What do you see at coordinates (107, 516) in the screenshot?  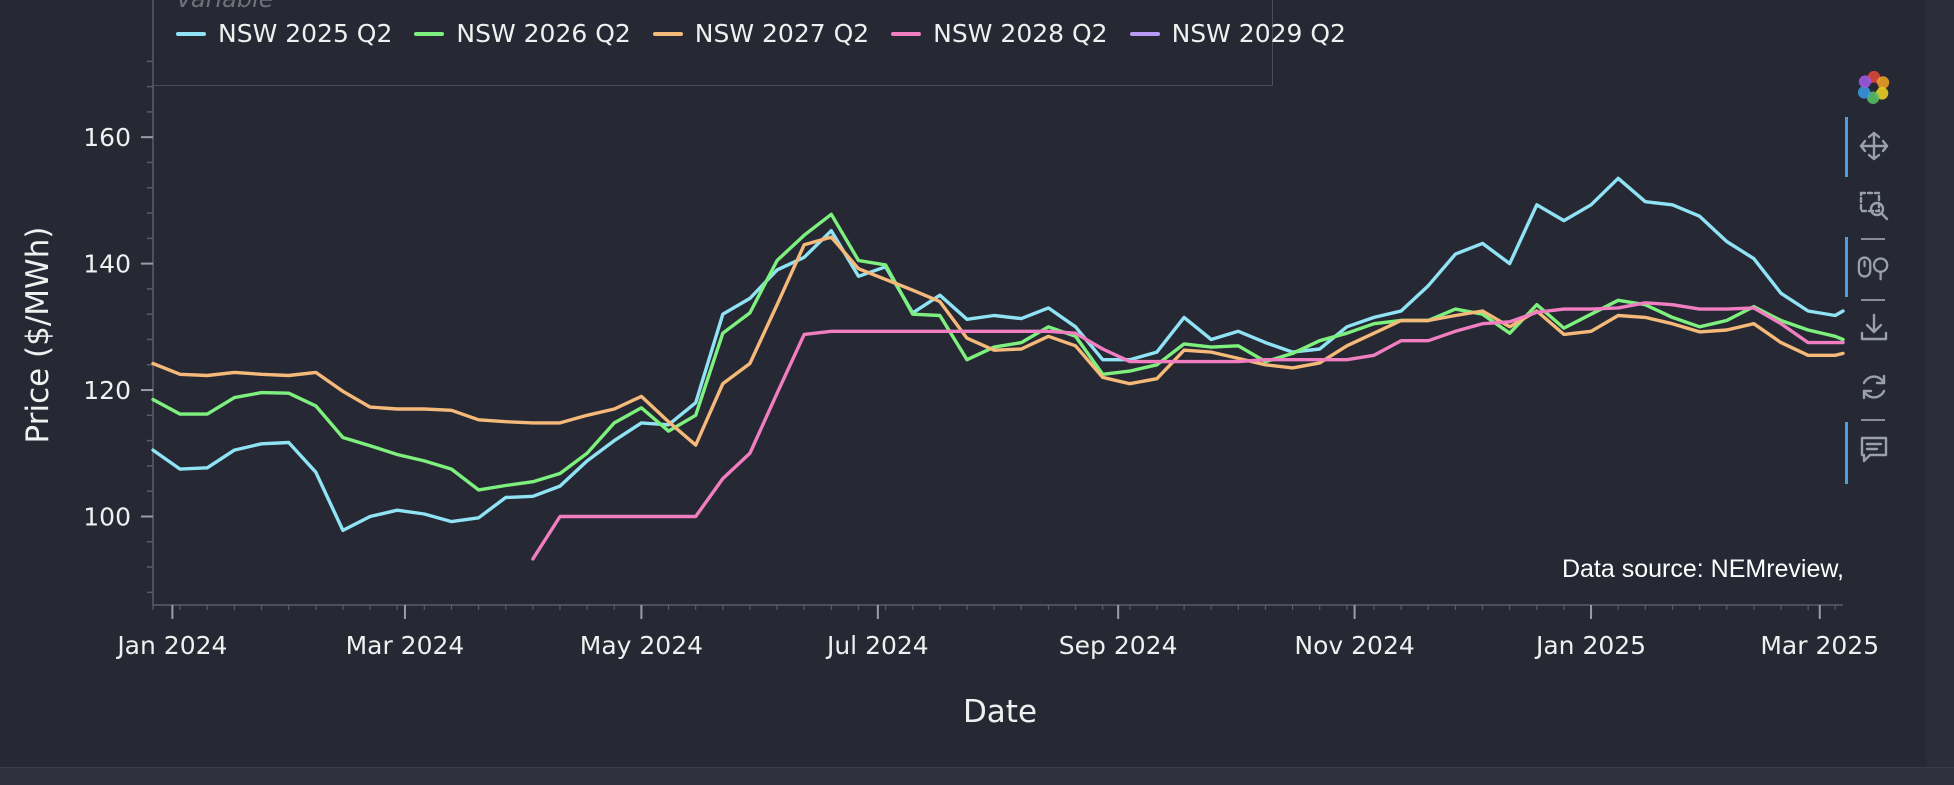 I see `y-tick-label: 100` at bounding box center [107, 516].